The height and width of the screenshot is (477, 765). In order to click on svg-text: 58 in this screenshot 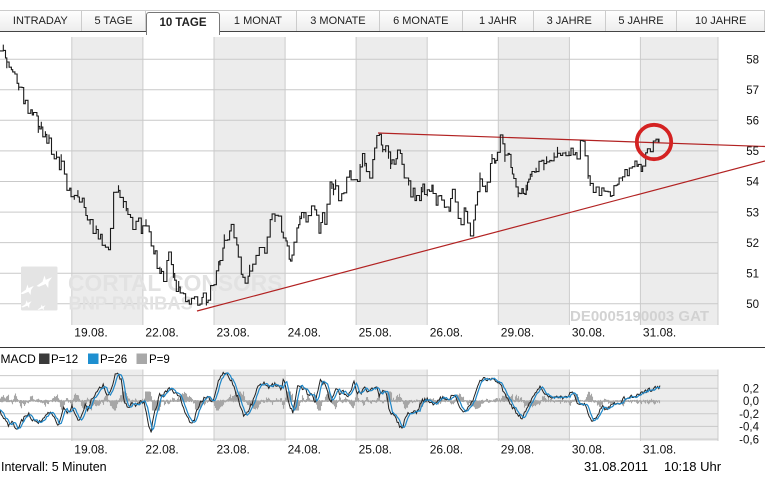, I will do `click(752, 60)`.